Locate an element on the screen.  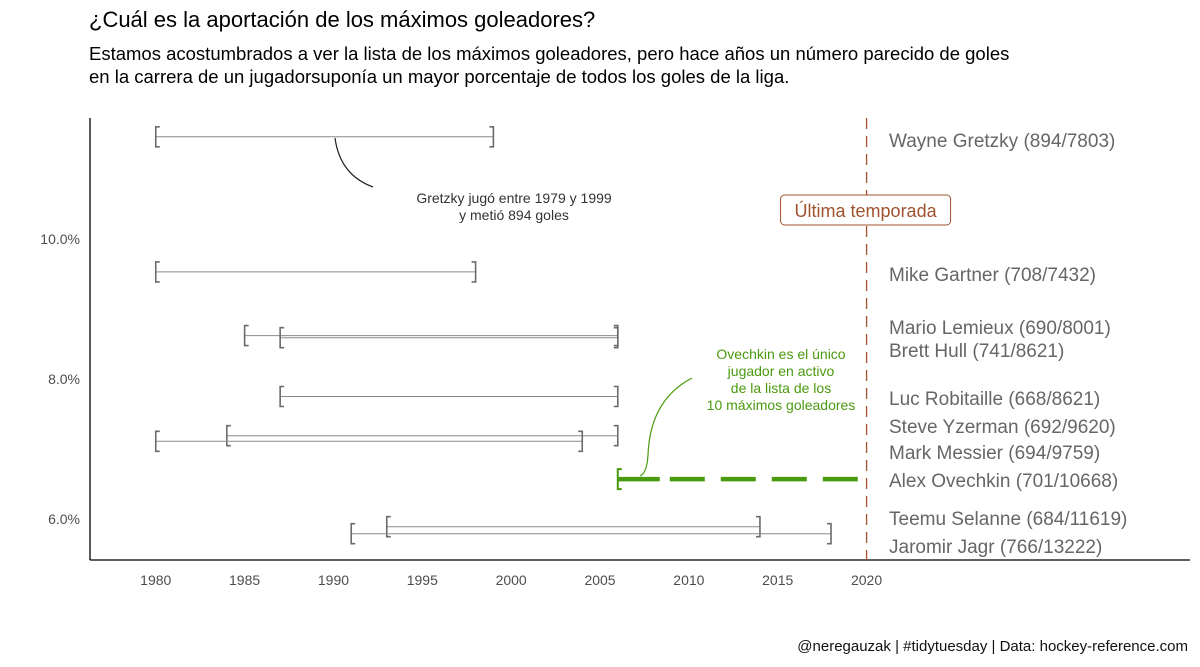
annotation-text-gretzky: y metió 894 goles is located at coordinates (514, 215).